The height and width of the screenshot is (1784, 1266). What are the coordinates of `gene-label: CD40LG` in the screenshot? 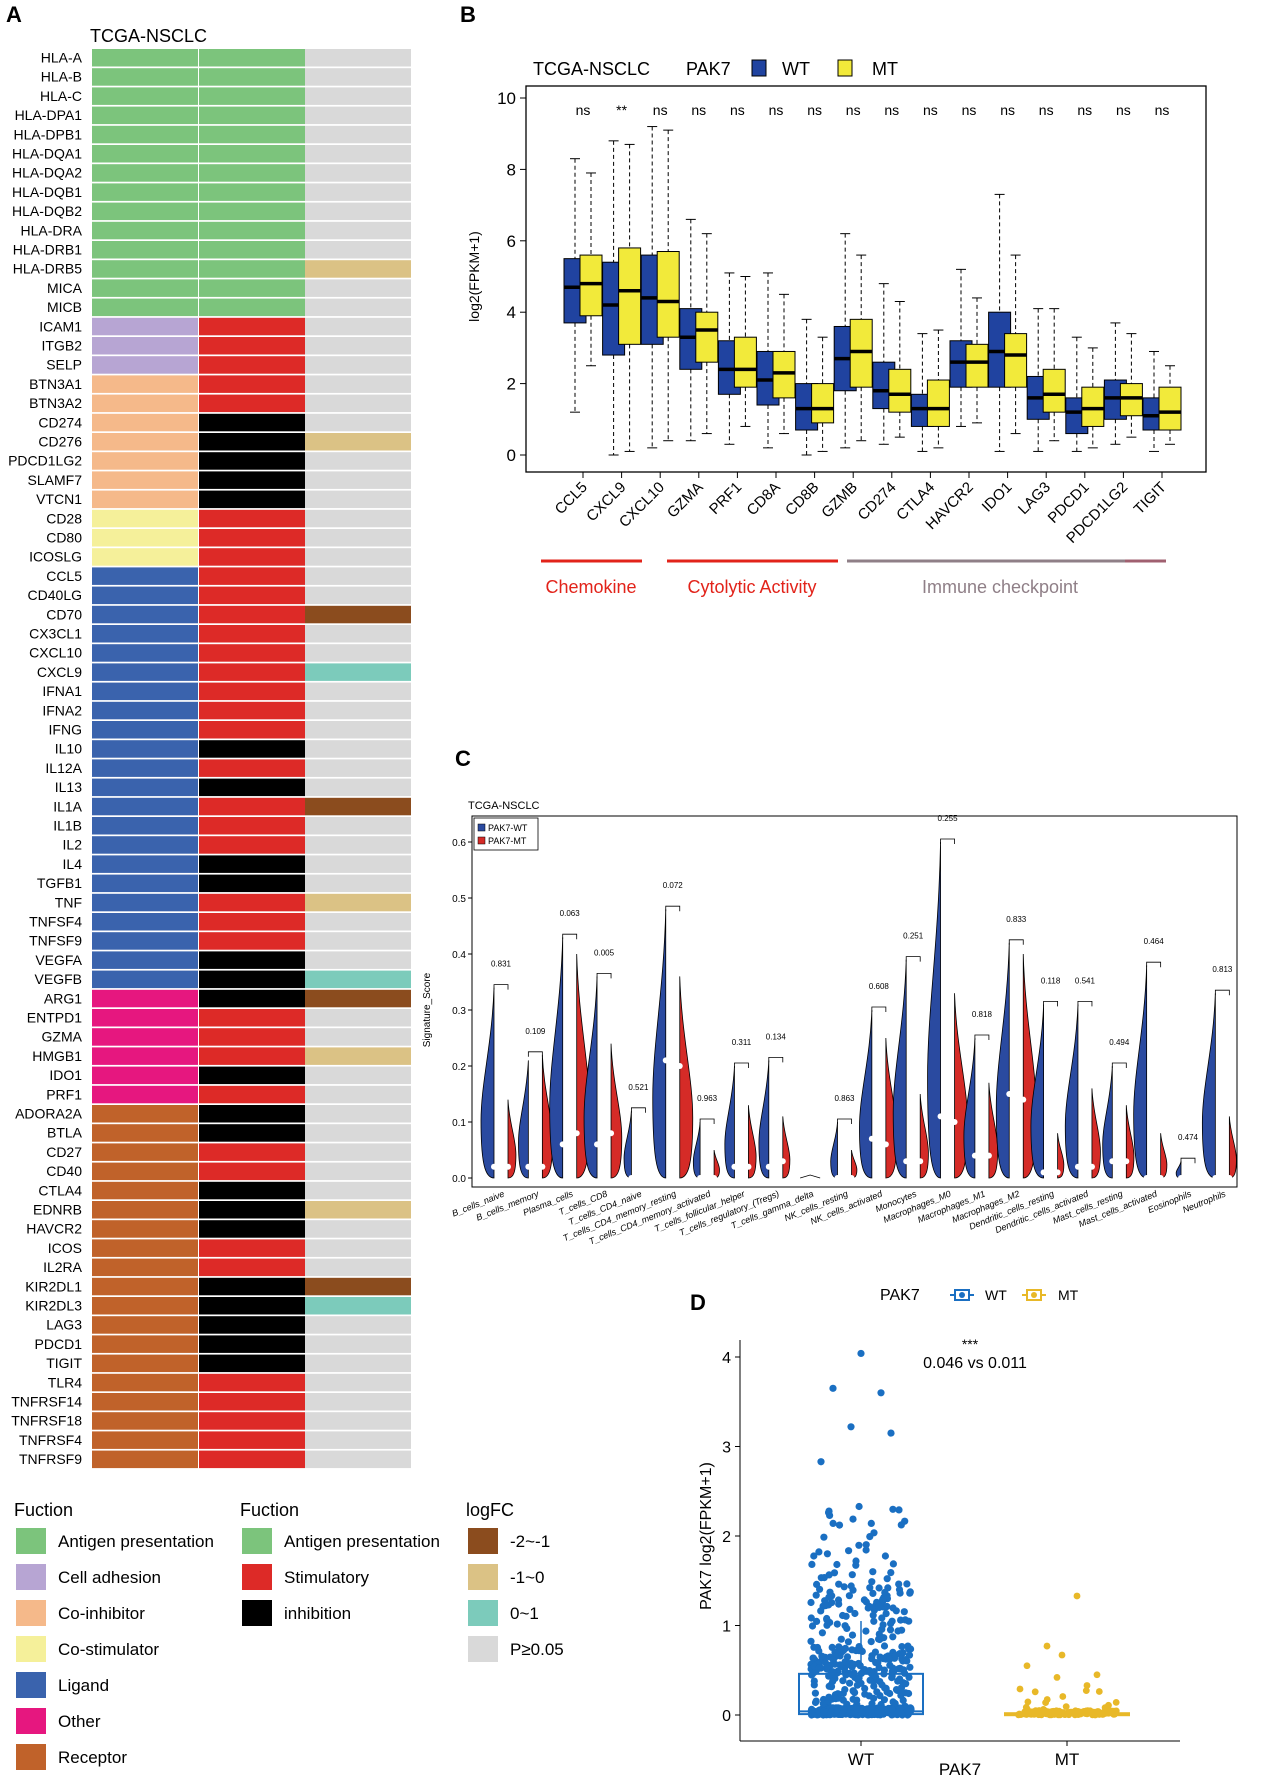 It's located at (55, 595).